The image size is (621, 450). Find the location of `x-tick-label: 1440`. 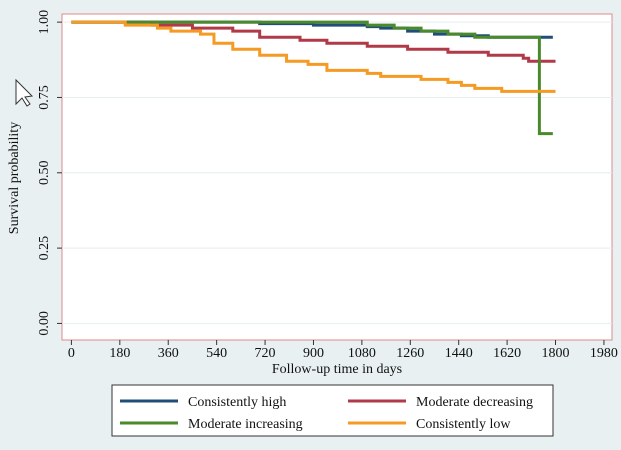

x-tick-label: 1440 is located at coordinates (459, 353).